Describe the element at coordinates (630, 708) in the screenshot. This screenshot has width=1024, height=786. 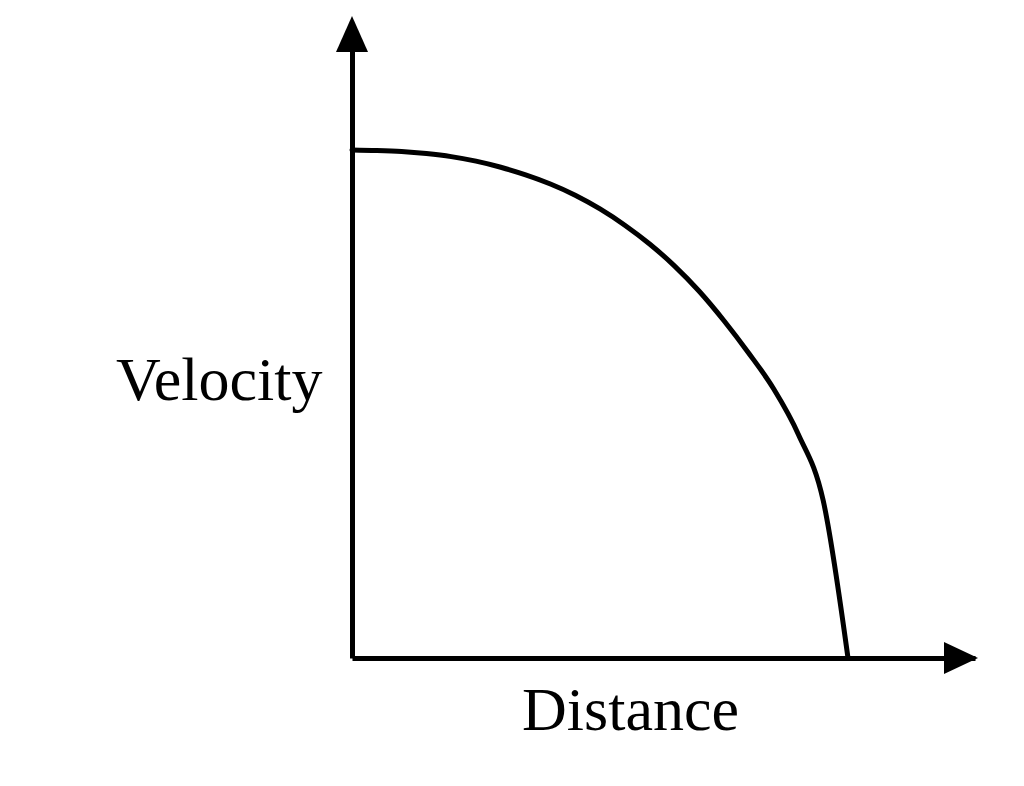
I see `x-axis-title: Distance` at that location.